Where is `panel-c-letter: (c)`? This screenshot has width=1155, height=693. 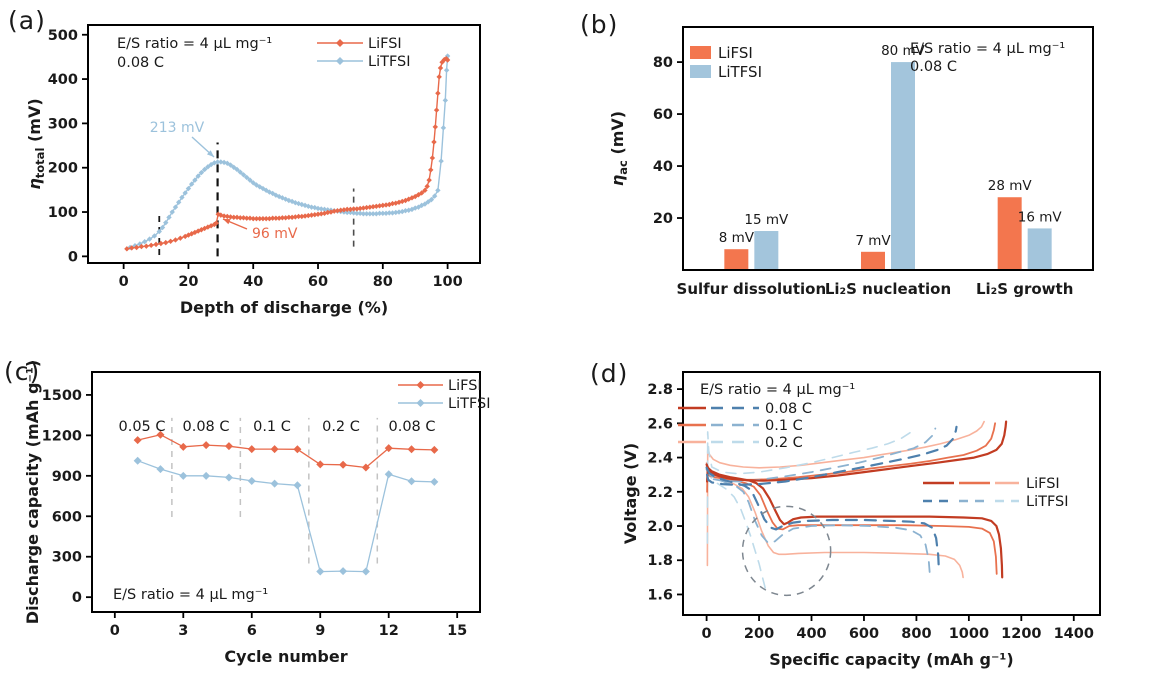 panel-c-letter: (c) is located at coordinates (22, 371).